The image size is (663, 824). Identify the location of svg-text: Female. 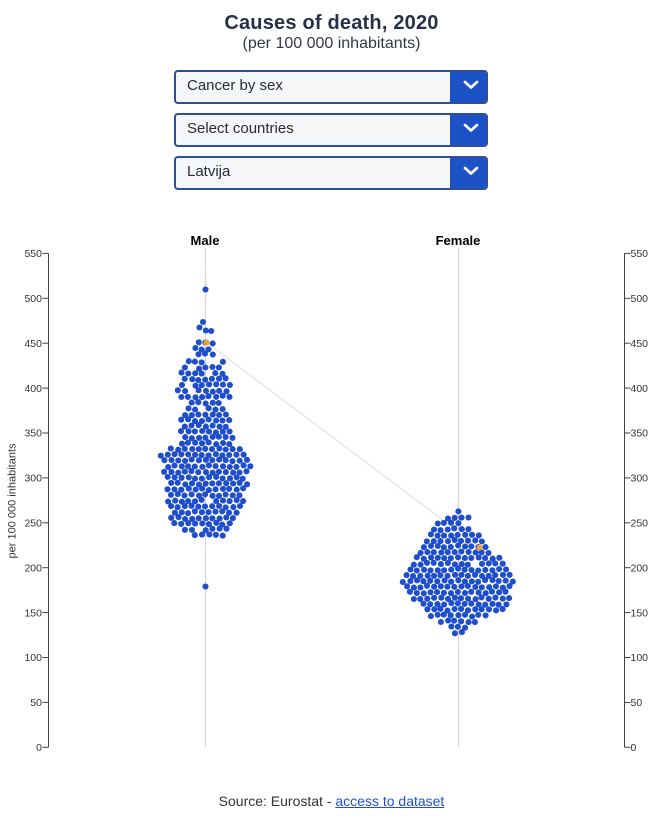
(458, 240).